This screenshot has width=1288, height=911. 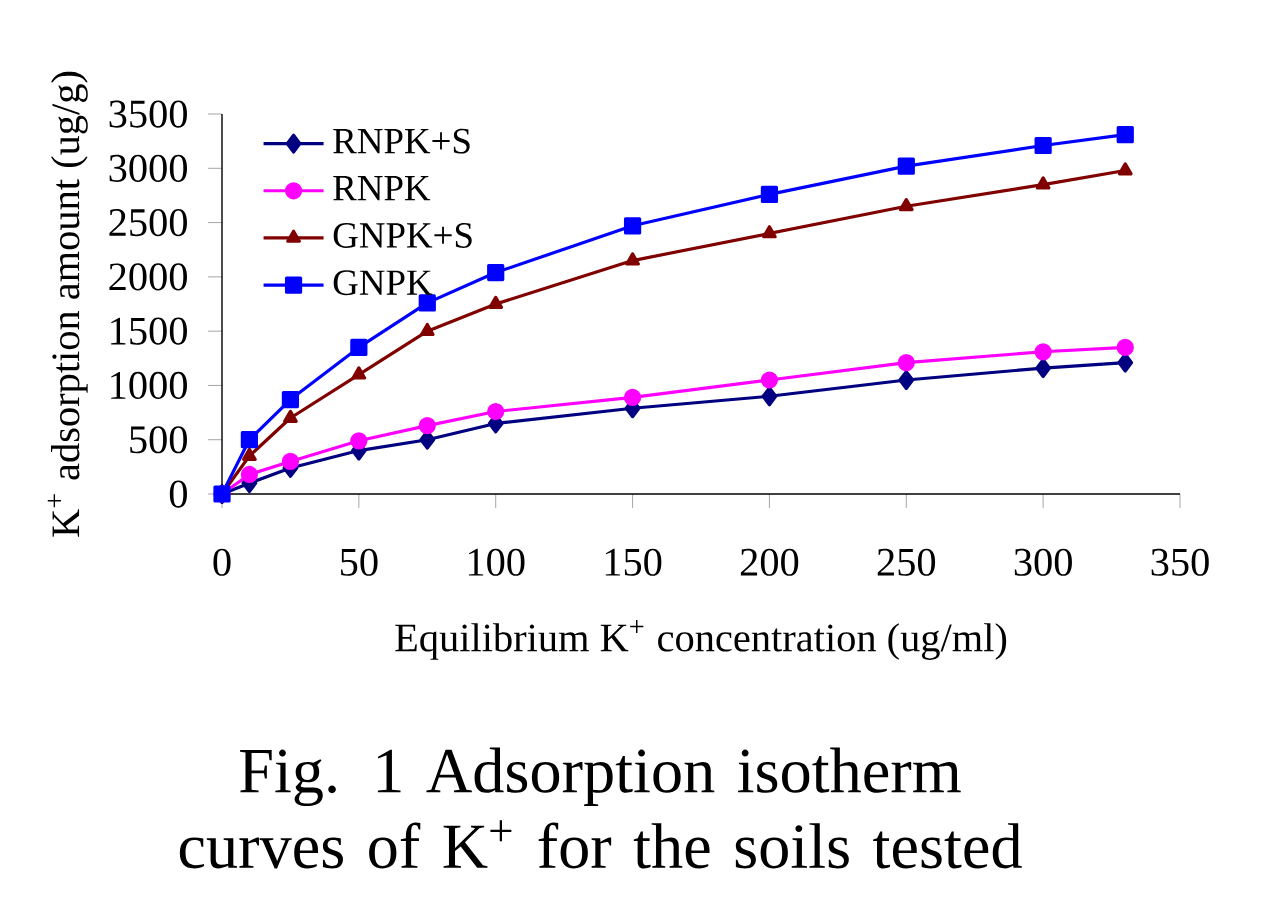 I want to click on y-axis-title: K$^{+}$ adsorption amount (ug/g), so click(x=67, y=304).